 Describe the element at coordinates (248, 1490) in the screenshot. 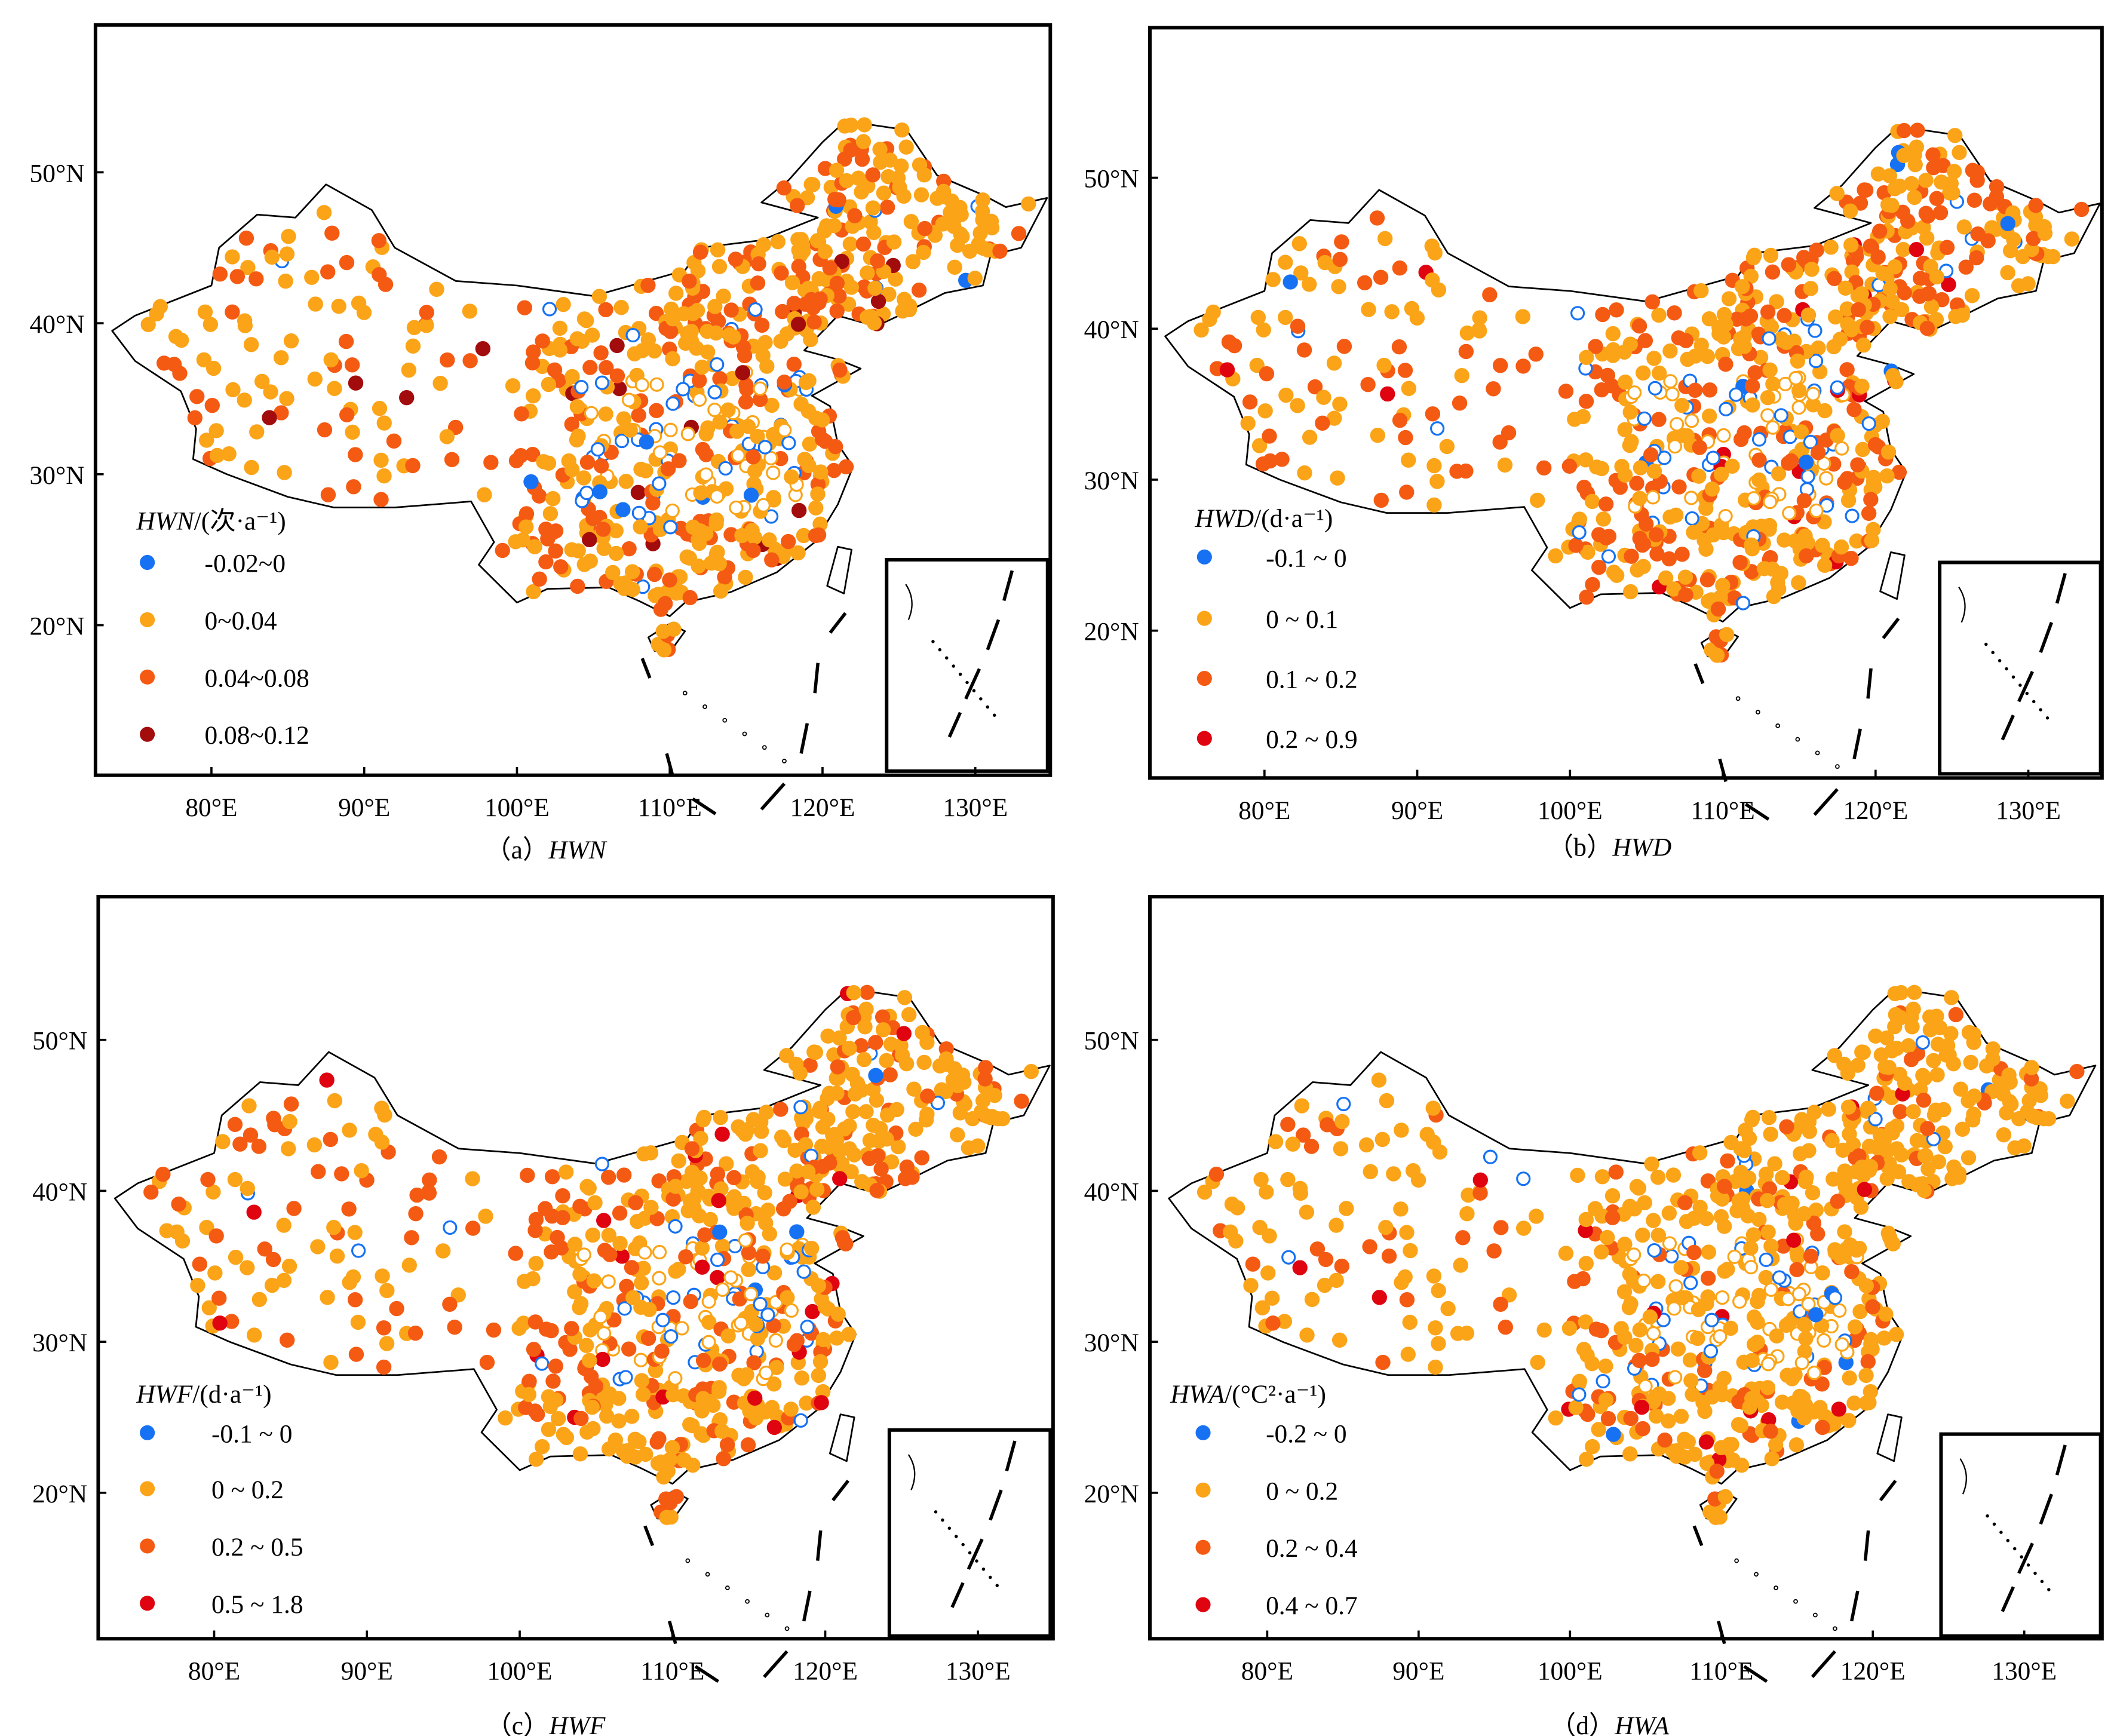

I see `legend-label: 0 ~ 0.2` at that location.